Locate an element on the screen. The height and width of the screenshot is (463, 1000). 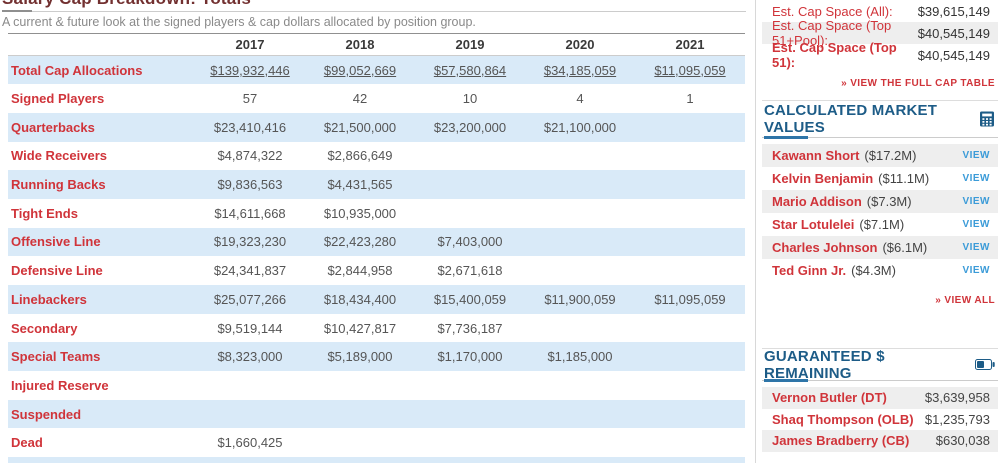
cap-cell: $1,185,000 is located at coordinates (580, 357).